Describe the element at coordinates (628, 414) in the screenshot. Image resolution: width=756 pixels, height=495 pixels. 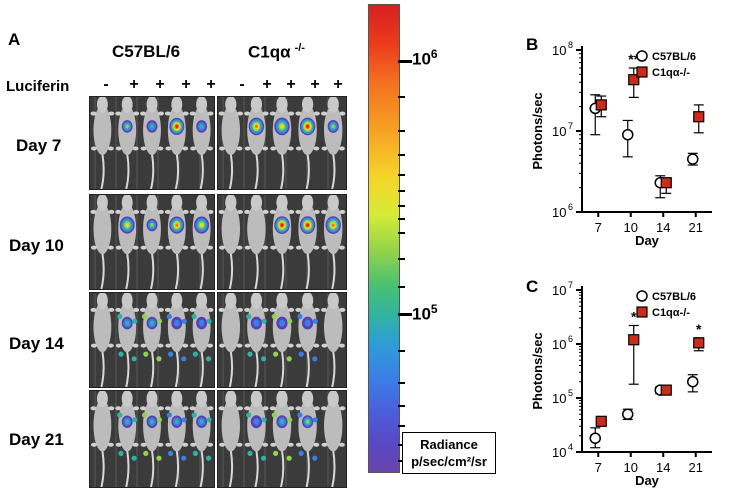
I see `data-point-c57bl6` at that location.